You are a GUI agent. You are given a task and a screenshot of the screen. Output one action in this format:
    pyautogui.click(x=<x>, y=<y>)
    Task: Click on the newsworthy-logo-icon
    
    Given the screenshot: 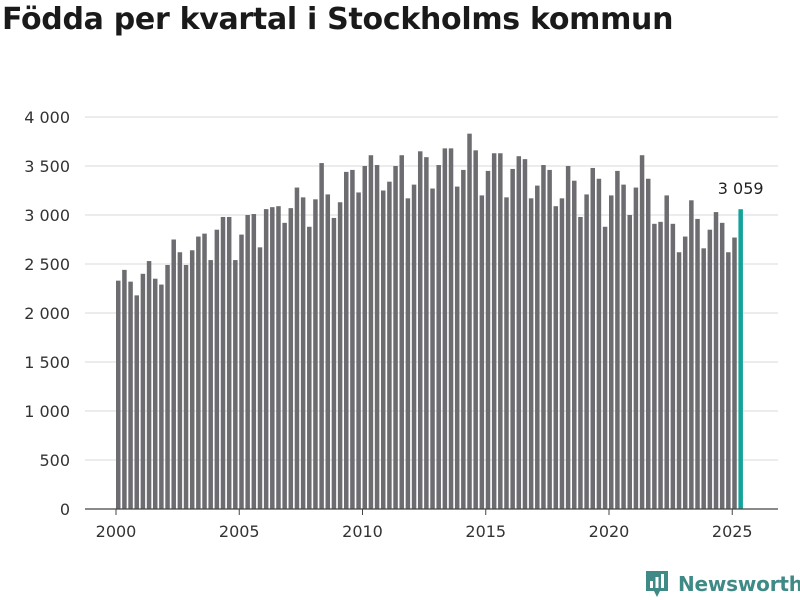 What is the action you would take?
    pyautogui.click(x=657, y=584)
    